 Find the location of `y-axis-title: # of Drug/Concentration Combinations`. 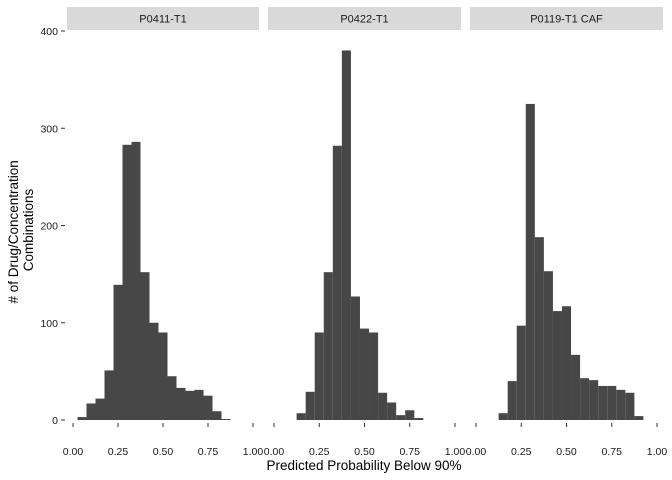

y-axis-title: # of Drug/Concentration Combinations is located at coordinates (21, 229).